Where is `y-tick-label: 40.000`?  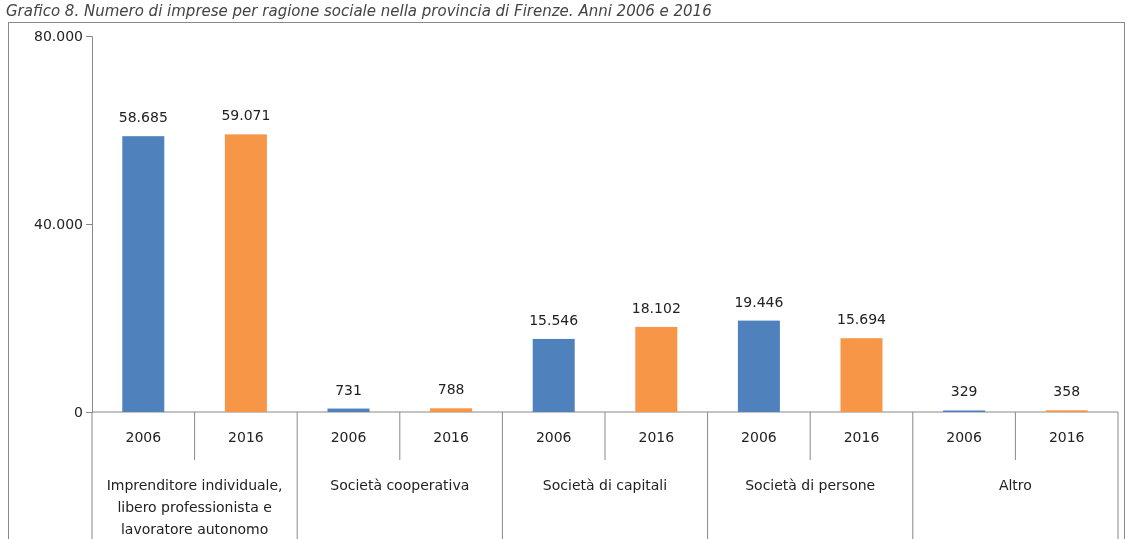
y-tick-label: 40.000 is located at coordinates (58, 223).